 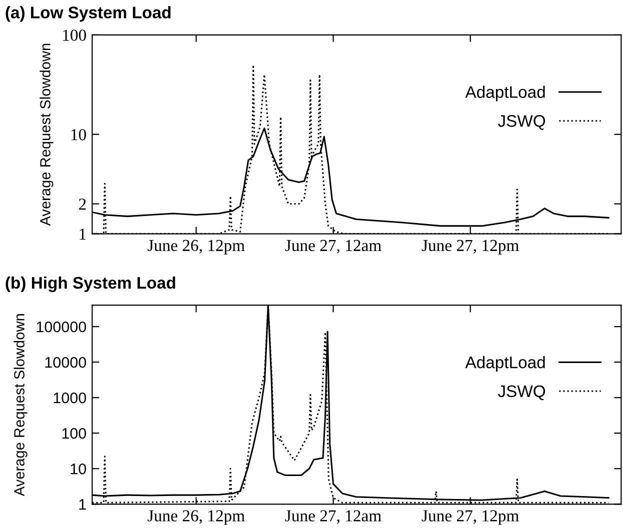 I want to click on y-tick-label: 1000, so click(x=70, y=398).